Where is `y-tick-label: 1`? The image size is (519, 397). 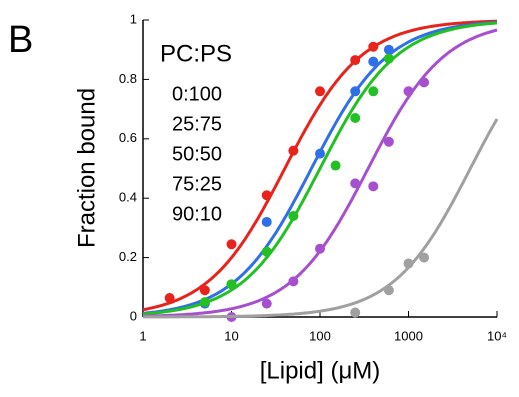 y-tick-label: 1 is located at coordinates (133, 18).